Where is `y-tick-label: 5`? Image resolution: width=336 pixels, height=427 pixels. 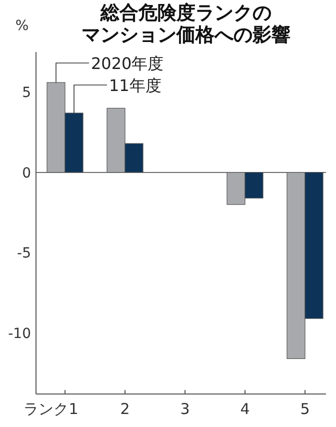
y-tick-label: 5 is located at coordinates (26, 93).